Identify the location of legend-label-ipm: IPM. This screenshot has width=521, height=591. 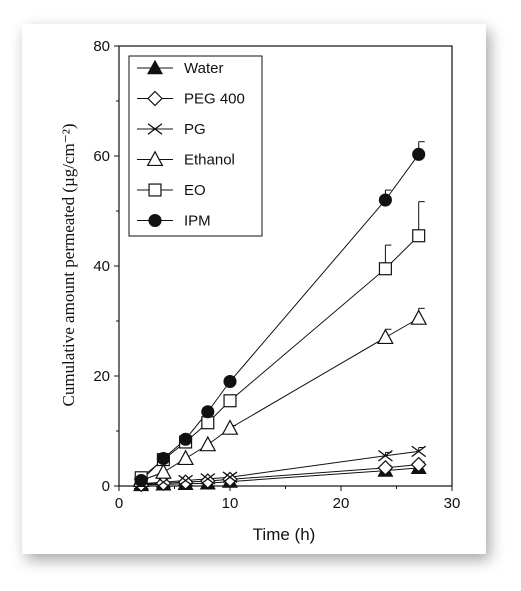
(197, 221).